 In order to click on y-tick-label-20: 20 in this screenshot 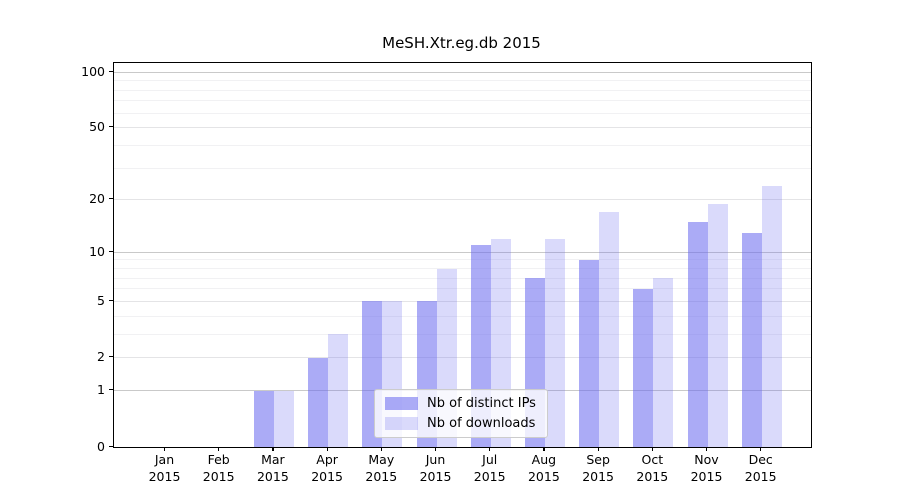, I will do `click(97, 199)`.